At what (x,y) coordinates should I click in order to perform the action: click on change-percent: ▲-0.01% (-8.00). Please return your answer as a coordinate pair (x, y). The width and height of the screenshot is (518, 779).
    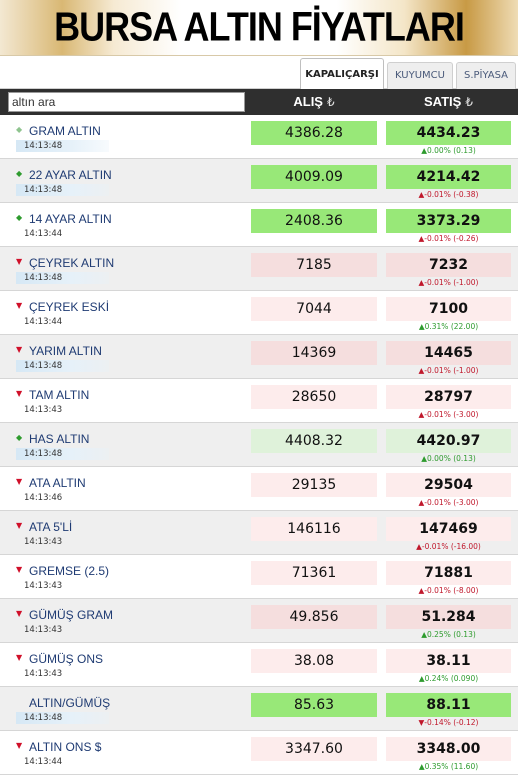
    Looking at the image, I should click on (448, 590).